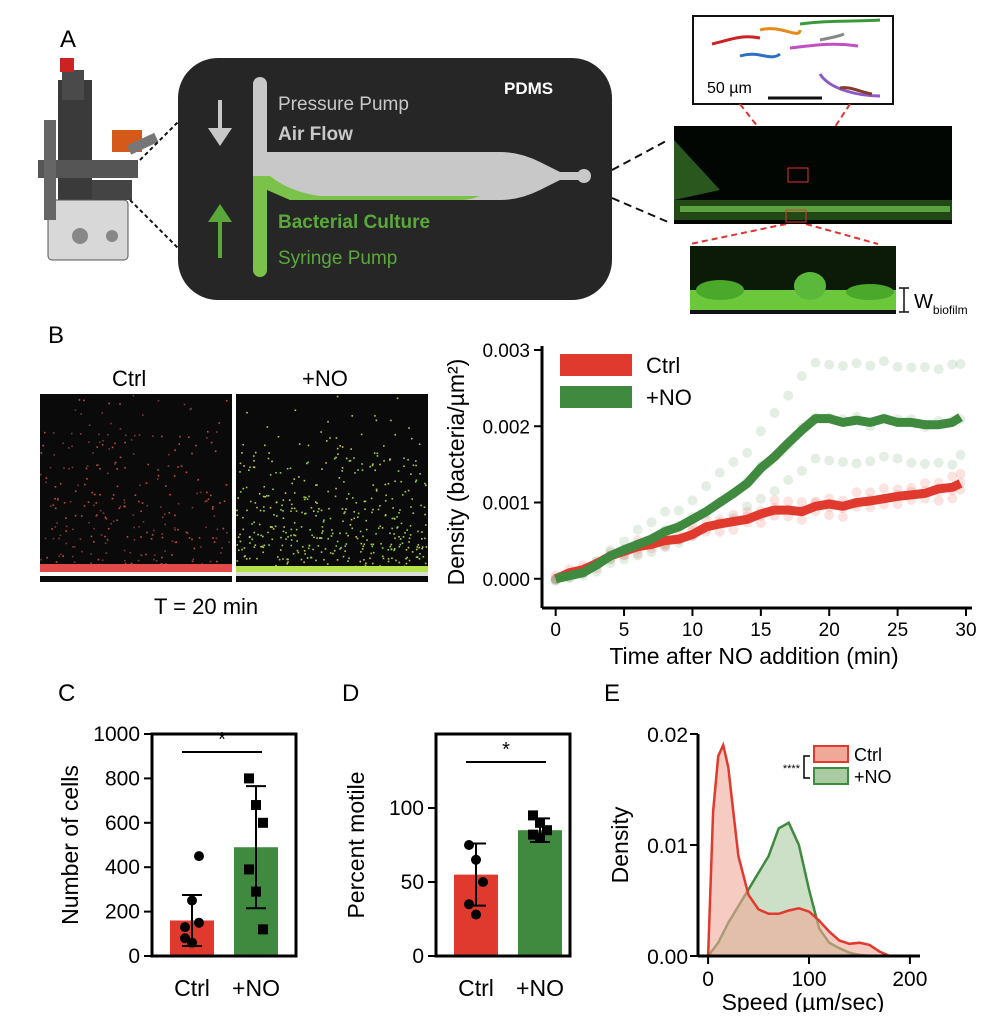  Describe the element at coordinates (56, 335) in the screenshot. I see `panel-letter-b: B` at that location.